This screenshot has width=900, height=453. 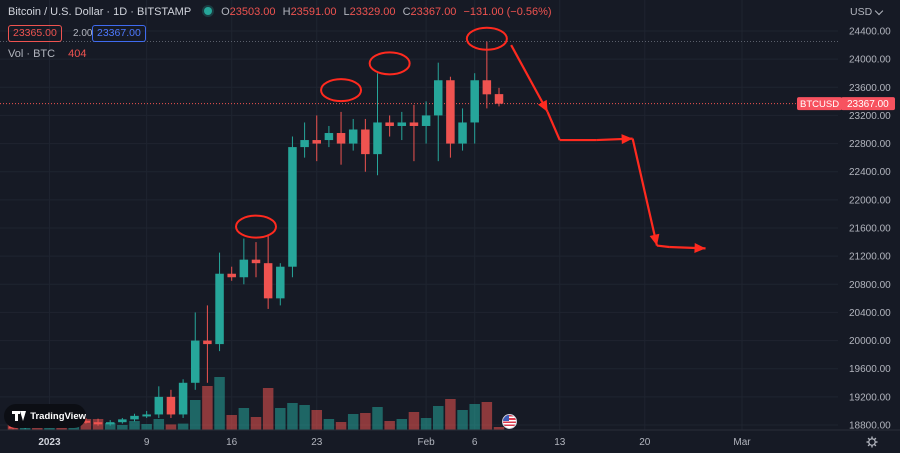 What do you see at coordinates (870, 426) in the screenshot?
I see `price-tick-label: 18800.00` at bounding box center [870, 426].